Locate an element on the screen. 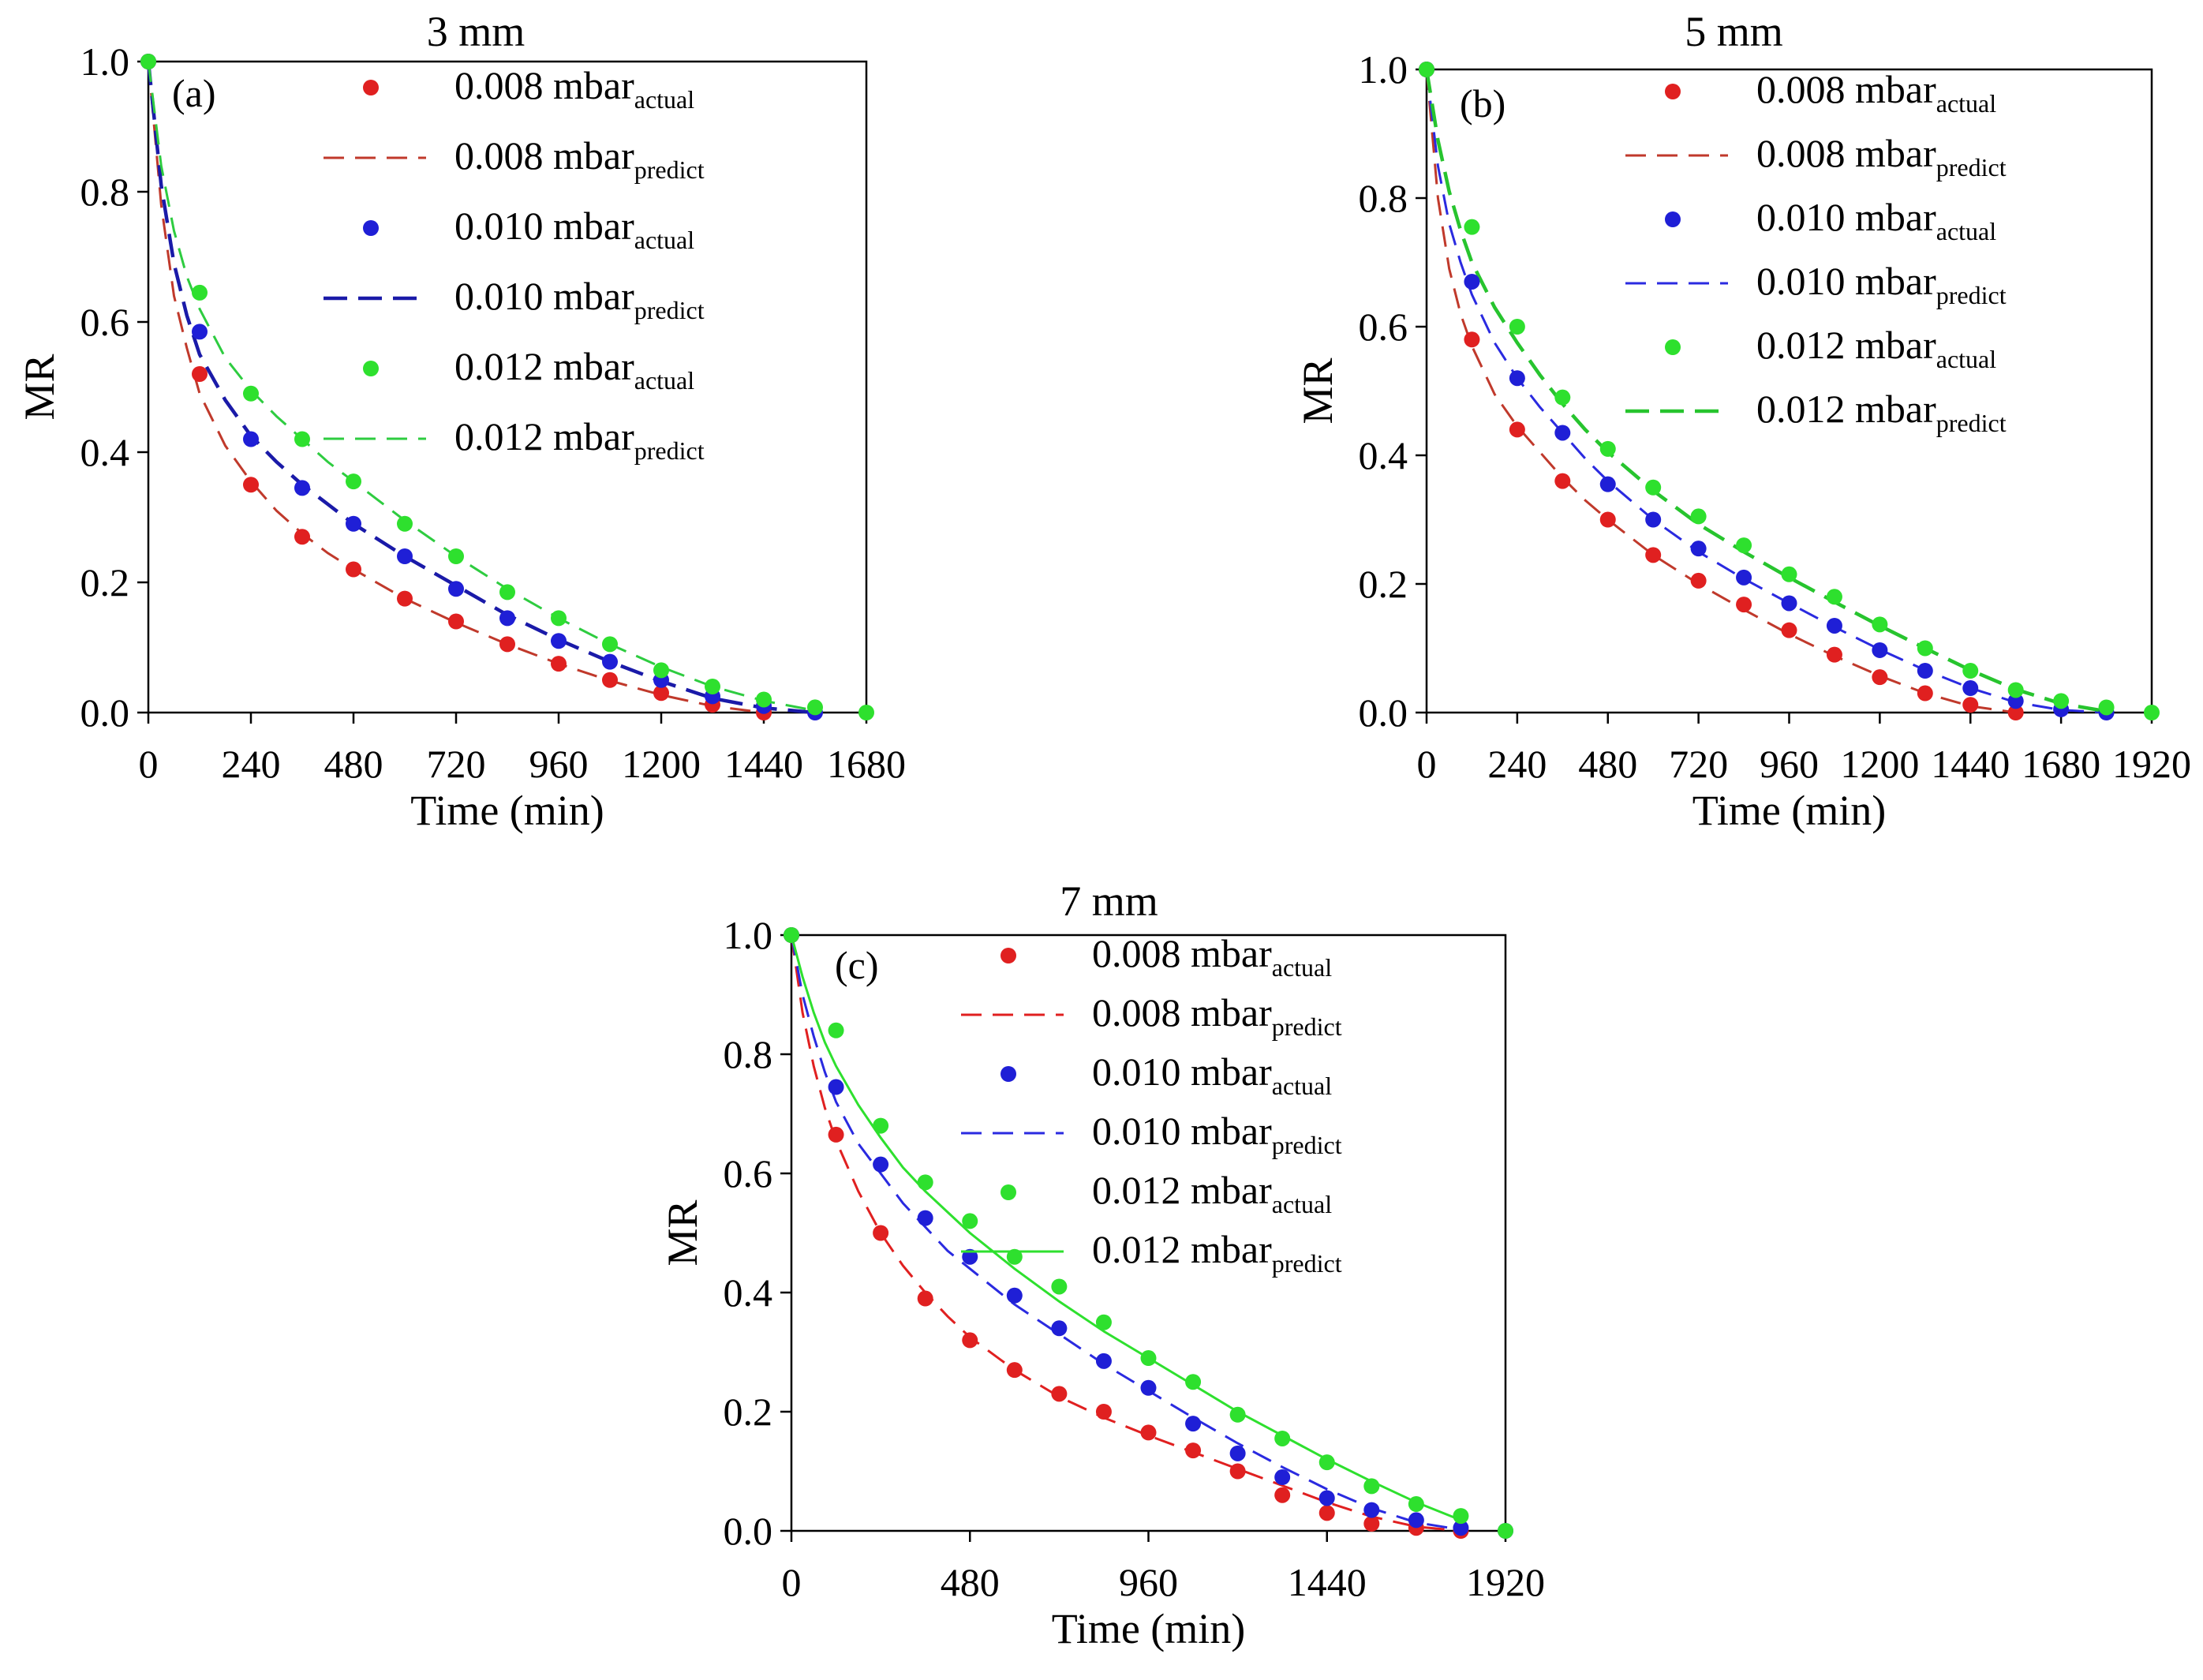 This screenshot has height=1680, width=2203. series-points is located at coordinates (1789, 391).